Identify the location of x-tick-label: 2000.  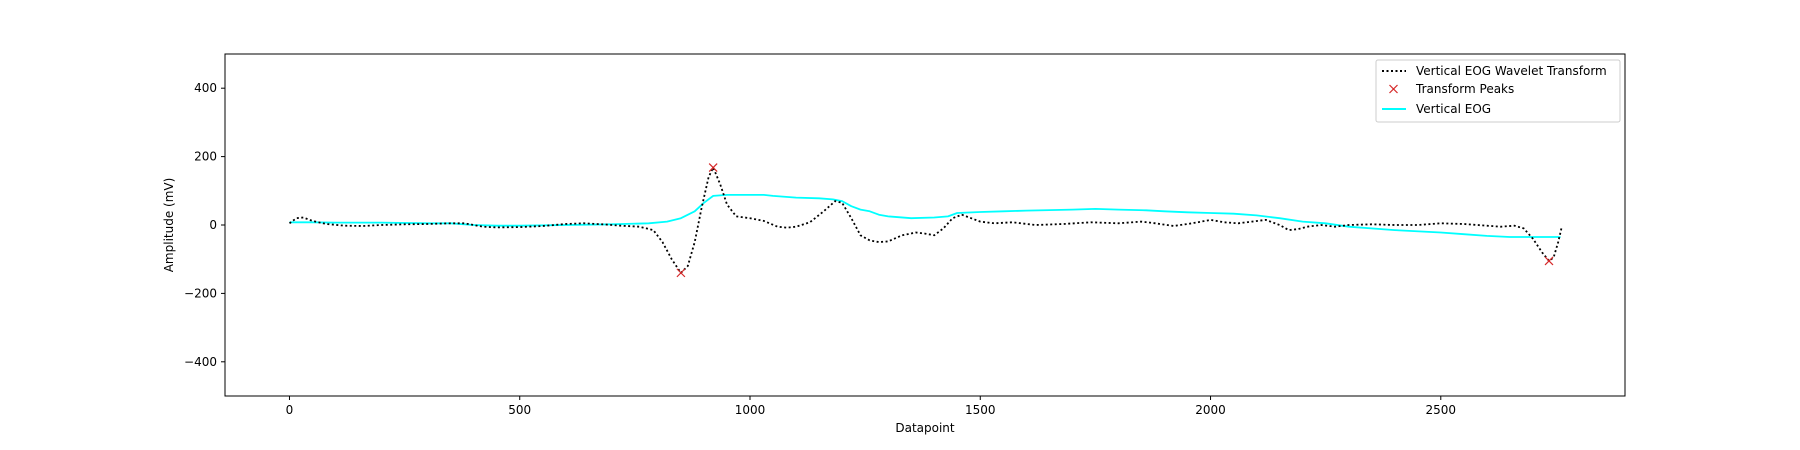
(1210, 410).